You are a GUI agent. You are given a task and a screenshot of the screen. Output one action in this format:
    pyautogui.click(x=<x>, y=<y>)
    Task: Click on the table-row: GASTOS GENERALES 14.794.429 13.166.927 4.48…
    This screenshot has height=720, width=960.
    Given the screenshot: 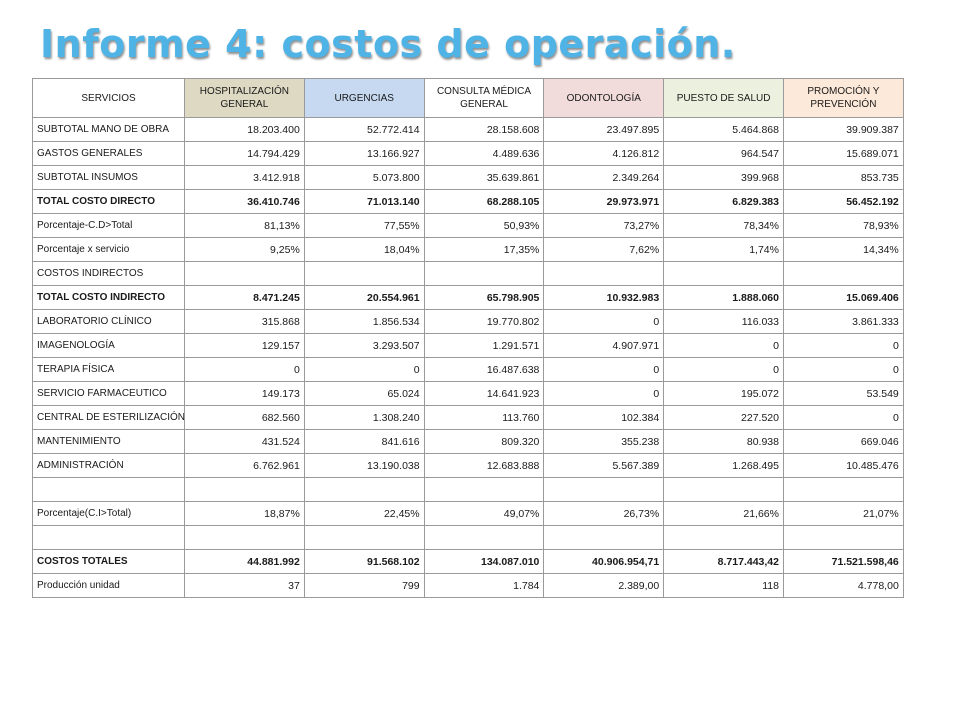 What is the action you would take?
    pyautogui.click(x=468, y=153)
    